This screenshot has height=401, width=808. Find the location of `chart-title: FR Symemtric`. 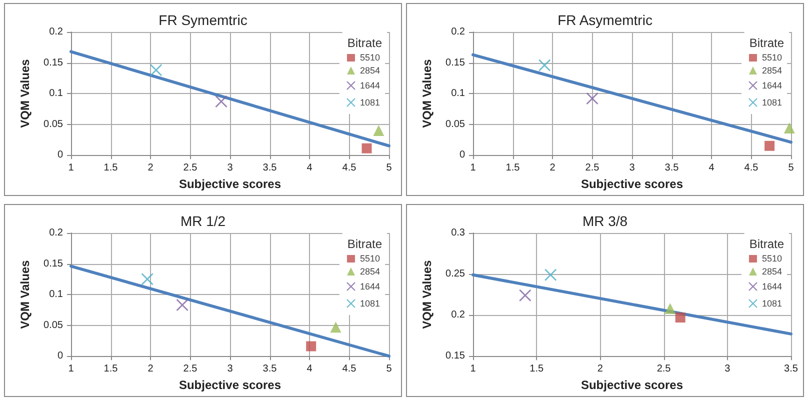

chart-title: FR Symemtric is located at coordinates (203, 20).